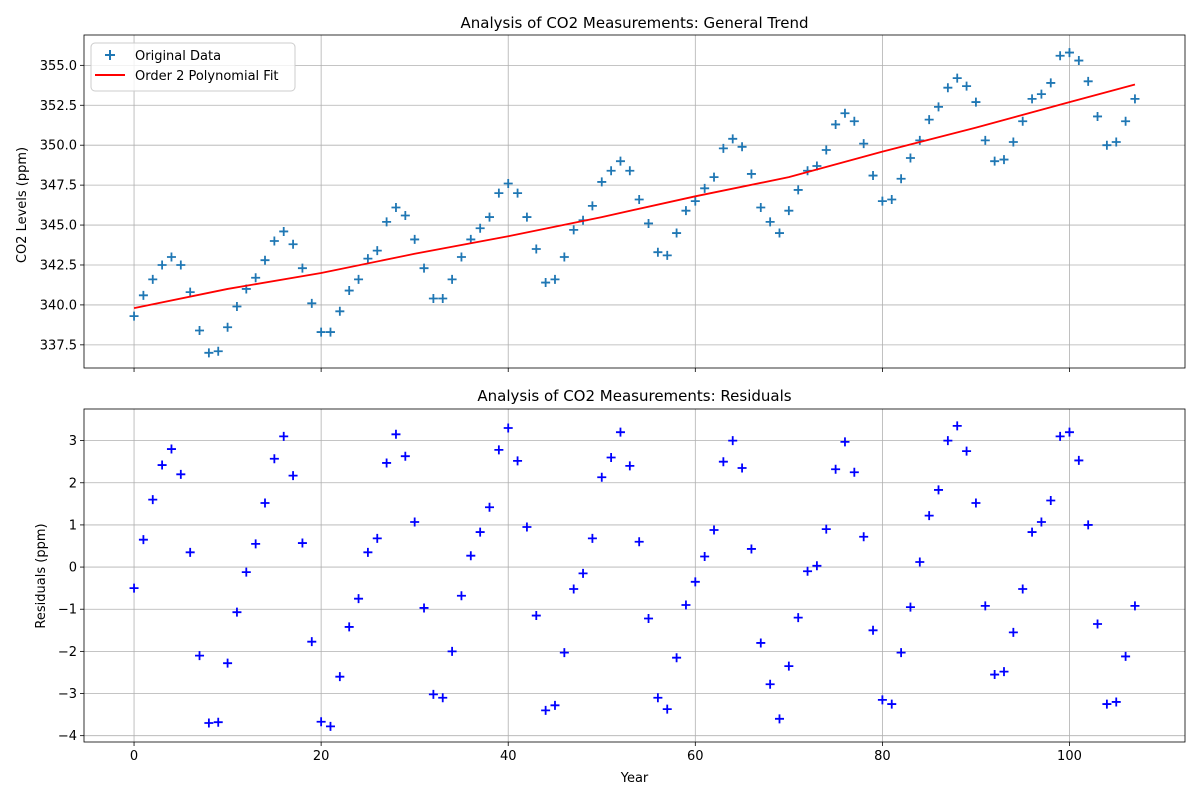  I want to click on residuals-ytick-label: −1, so click(67, 610).